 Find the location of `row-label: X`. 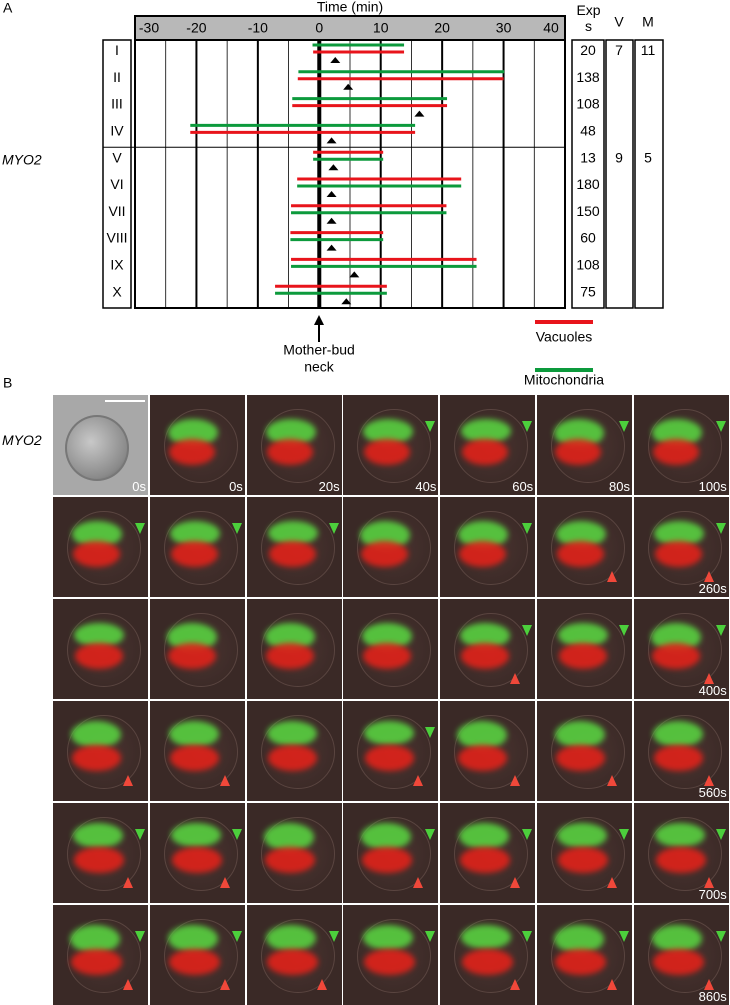

row-label: X is located at coordinates (117, 291).